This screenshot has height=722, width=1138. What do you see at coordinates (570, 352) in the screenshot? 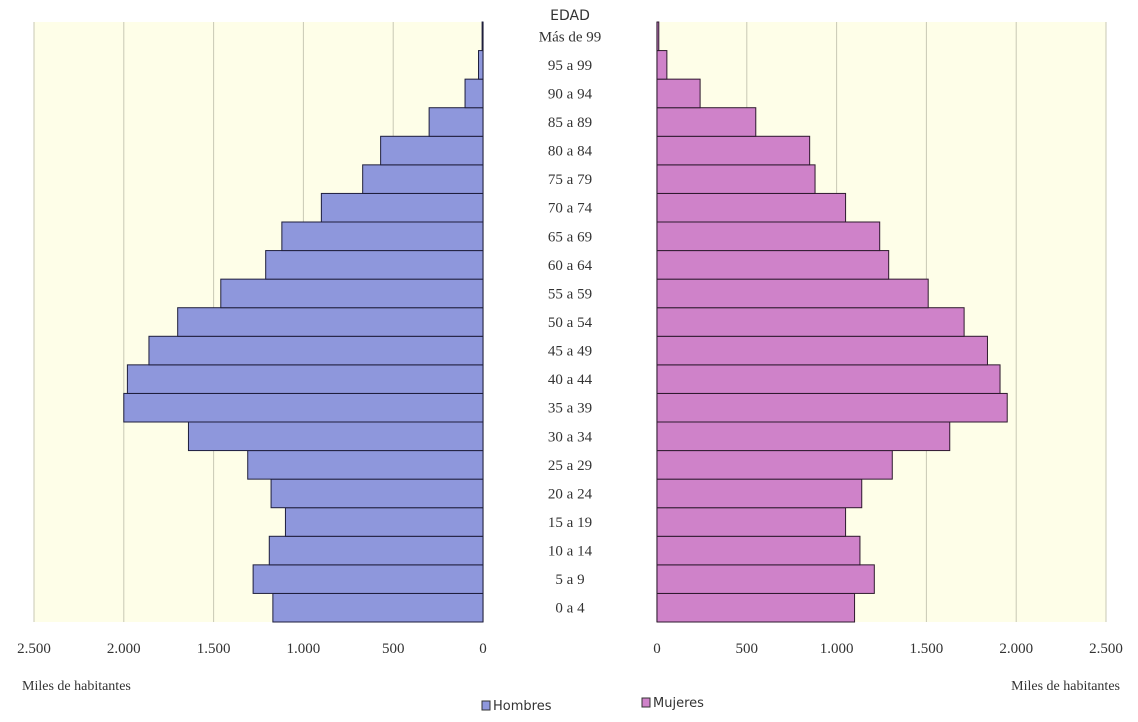
I see `age-group-label: 45 a 49` at bounding box center [570, 352].